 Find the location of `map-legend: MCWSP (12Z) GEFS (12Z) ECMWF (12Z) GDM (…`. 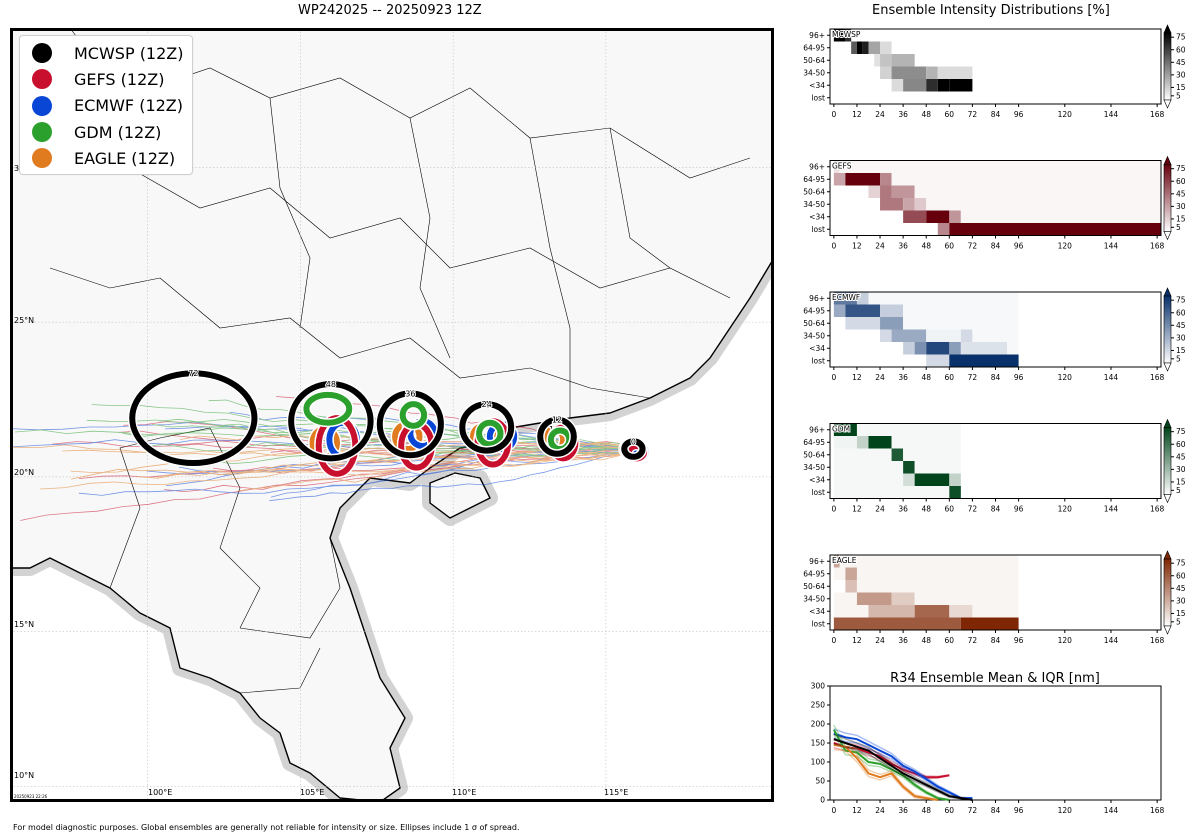

map-legend: MCWSP (12Z) GEFS (12Z) ECMWF (12Z) GDM (… is located at coordinates (106, 105).